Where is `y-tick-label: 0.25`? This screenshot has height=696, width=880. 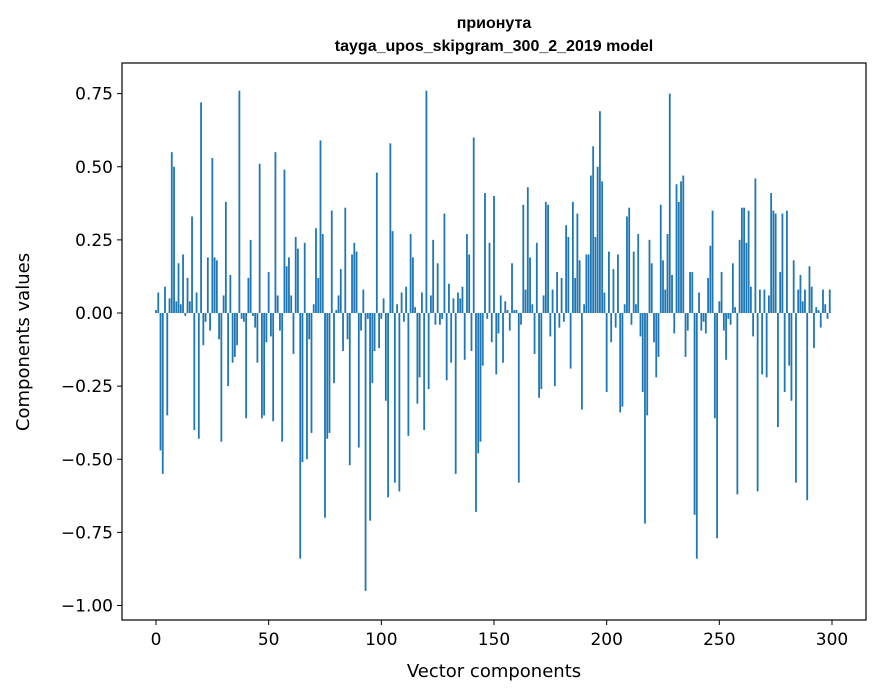 y-tick-label: 0.25 is located at coordinates (94, 241).